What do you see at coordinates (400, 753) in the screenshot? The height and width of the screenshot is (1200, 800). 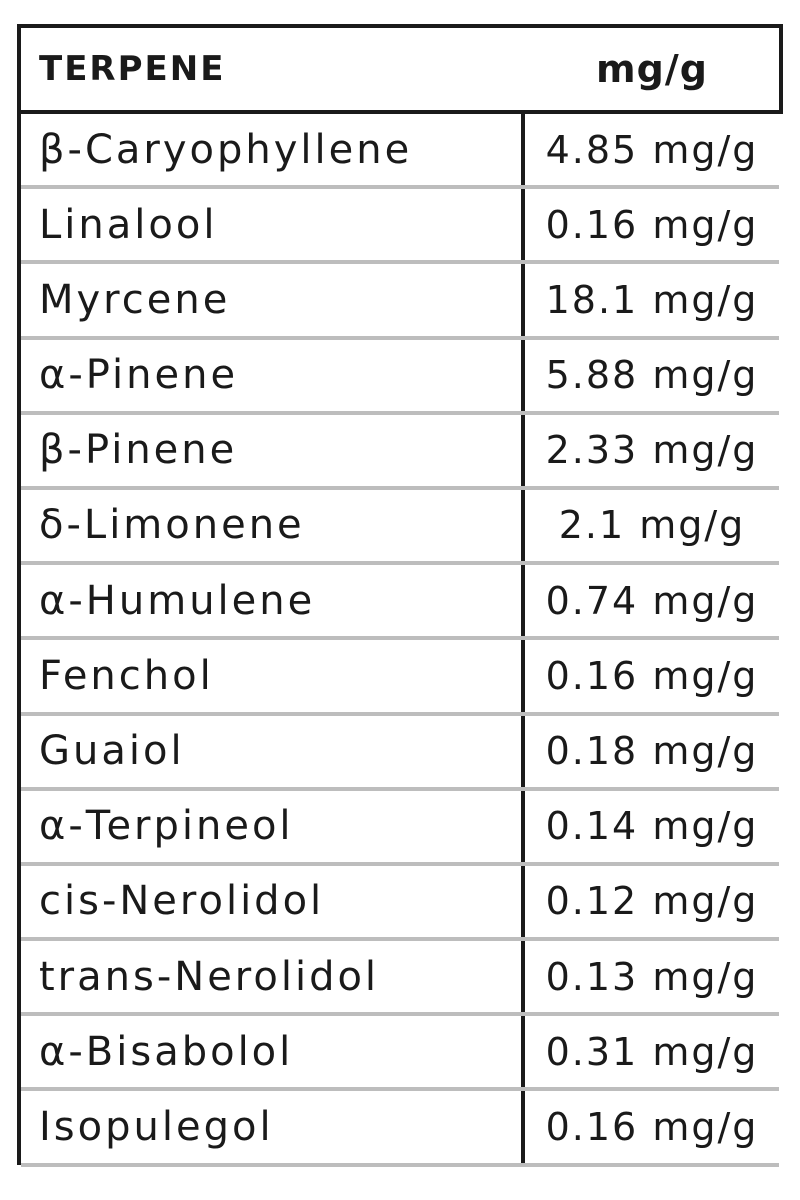 I see `table-row: Guaiol 0.18 mg/g` at bounding box center [400, 753].